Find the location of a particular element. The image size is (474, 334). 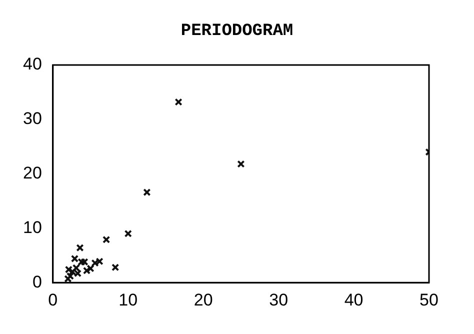

x-tick-label: 0 is located at coordinates (53, 300).